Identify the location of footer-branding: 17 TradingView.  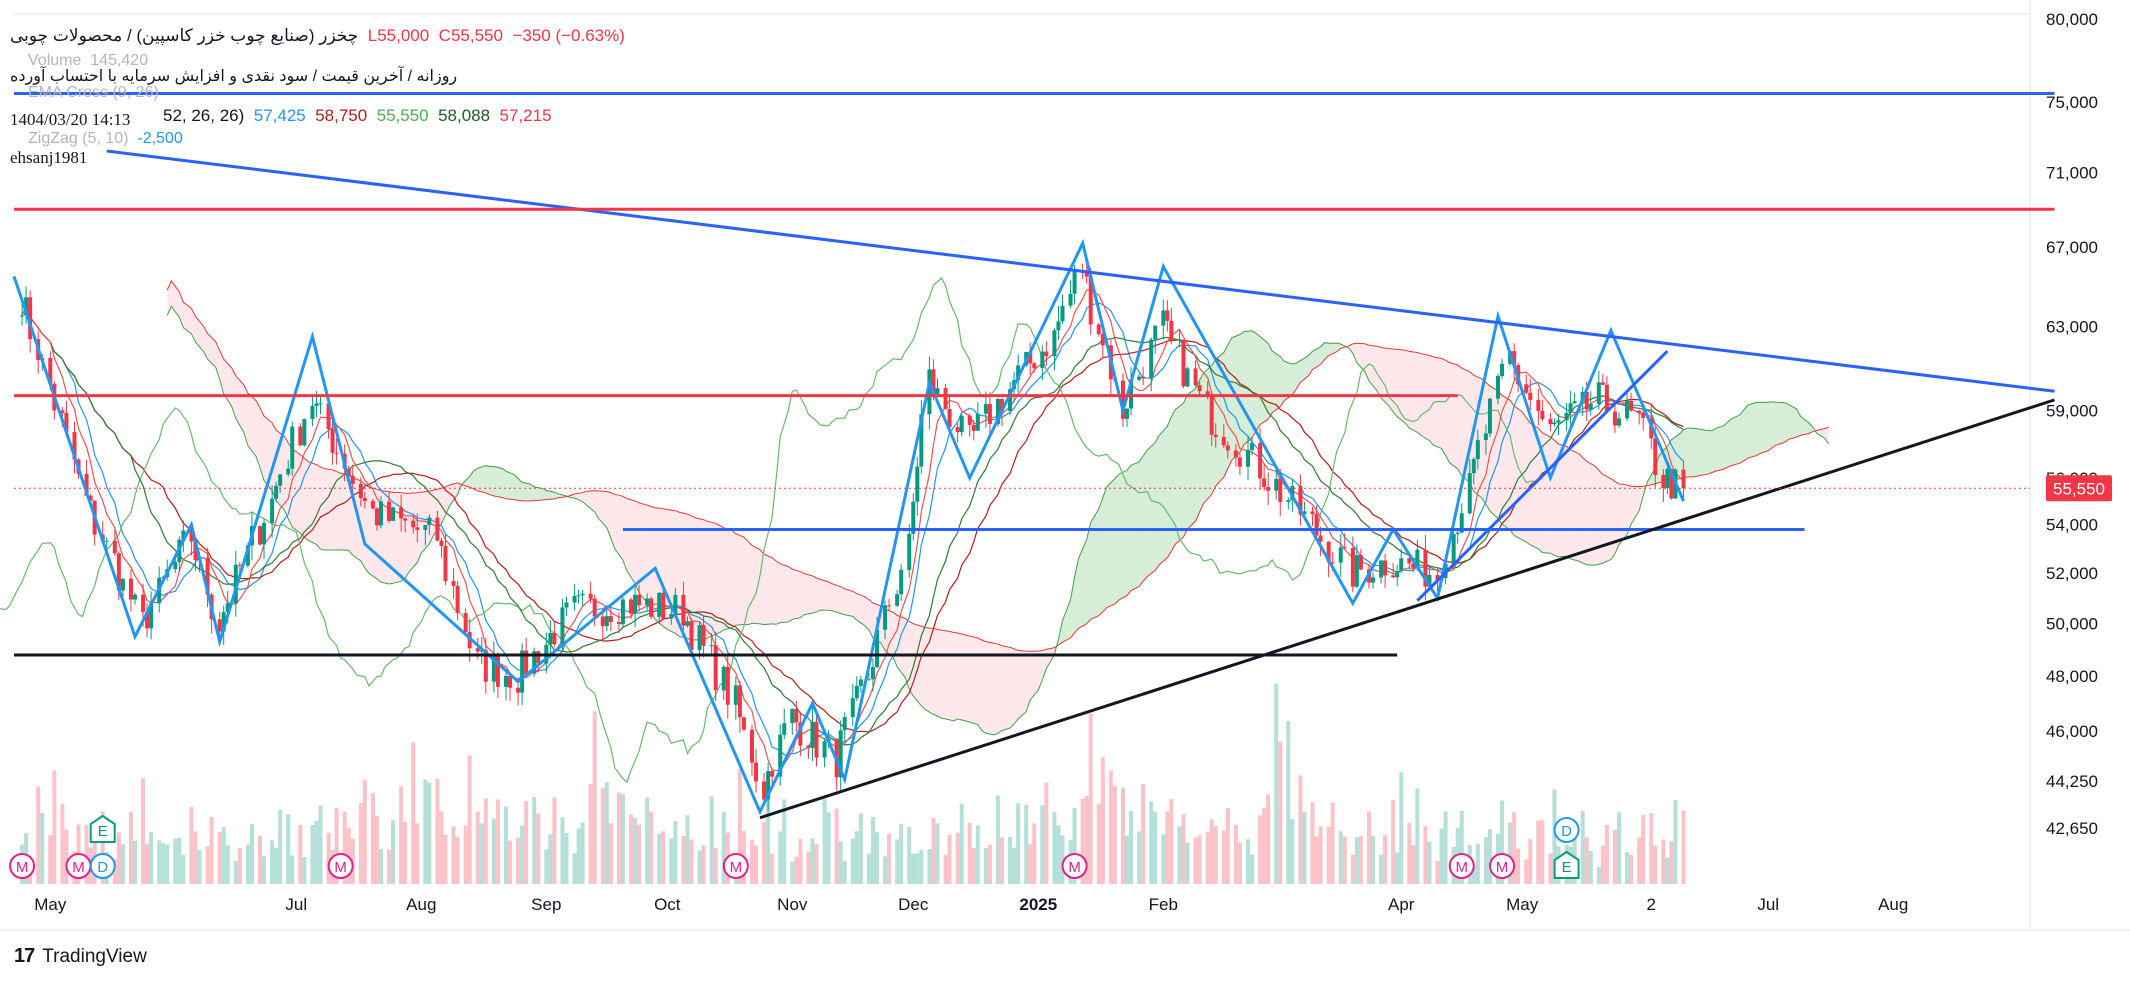
(80, 956).